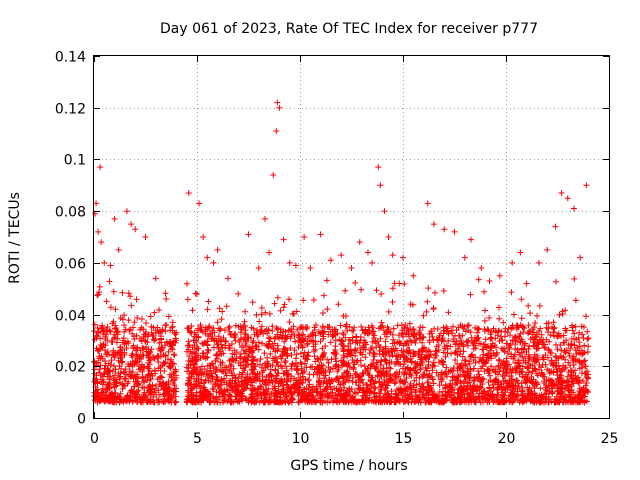 The height and width of the screenshot is (480, 640). I want to click on x-tick-label: 15, so click(404, 439).